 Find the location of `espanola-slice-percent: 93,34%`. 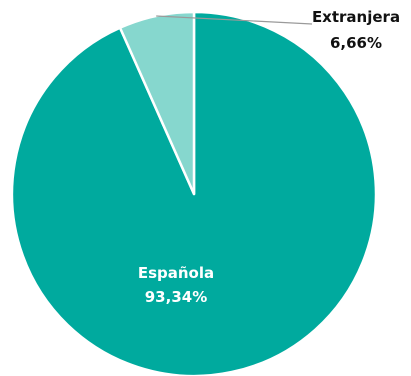

espanola-slice-percent: 93,34% is located at coordinates (176, 297).